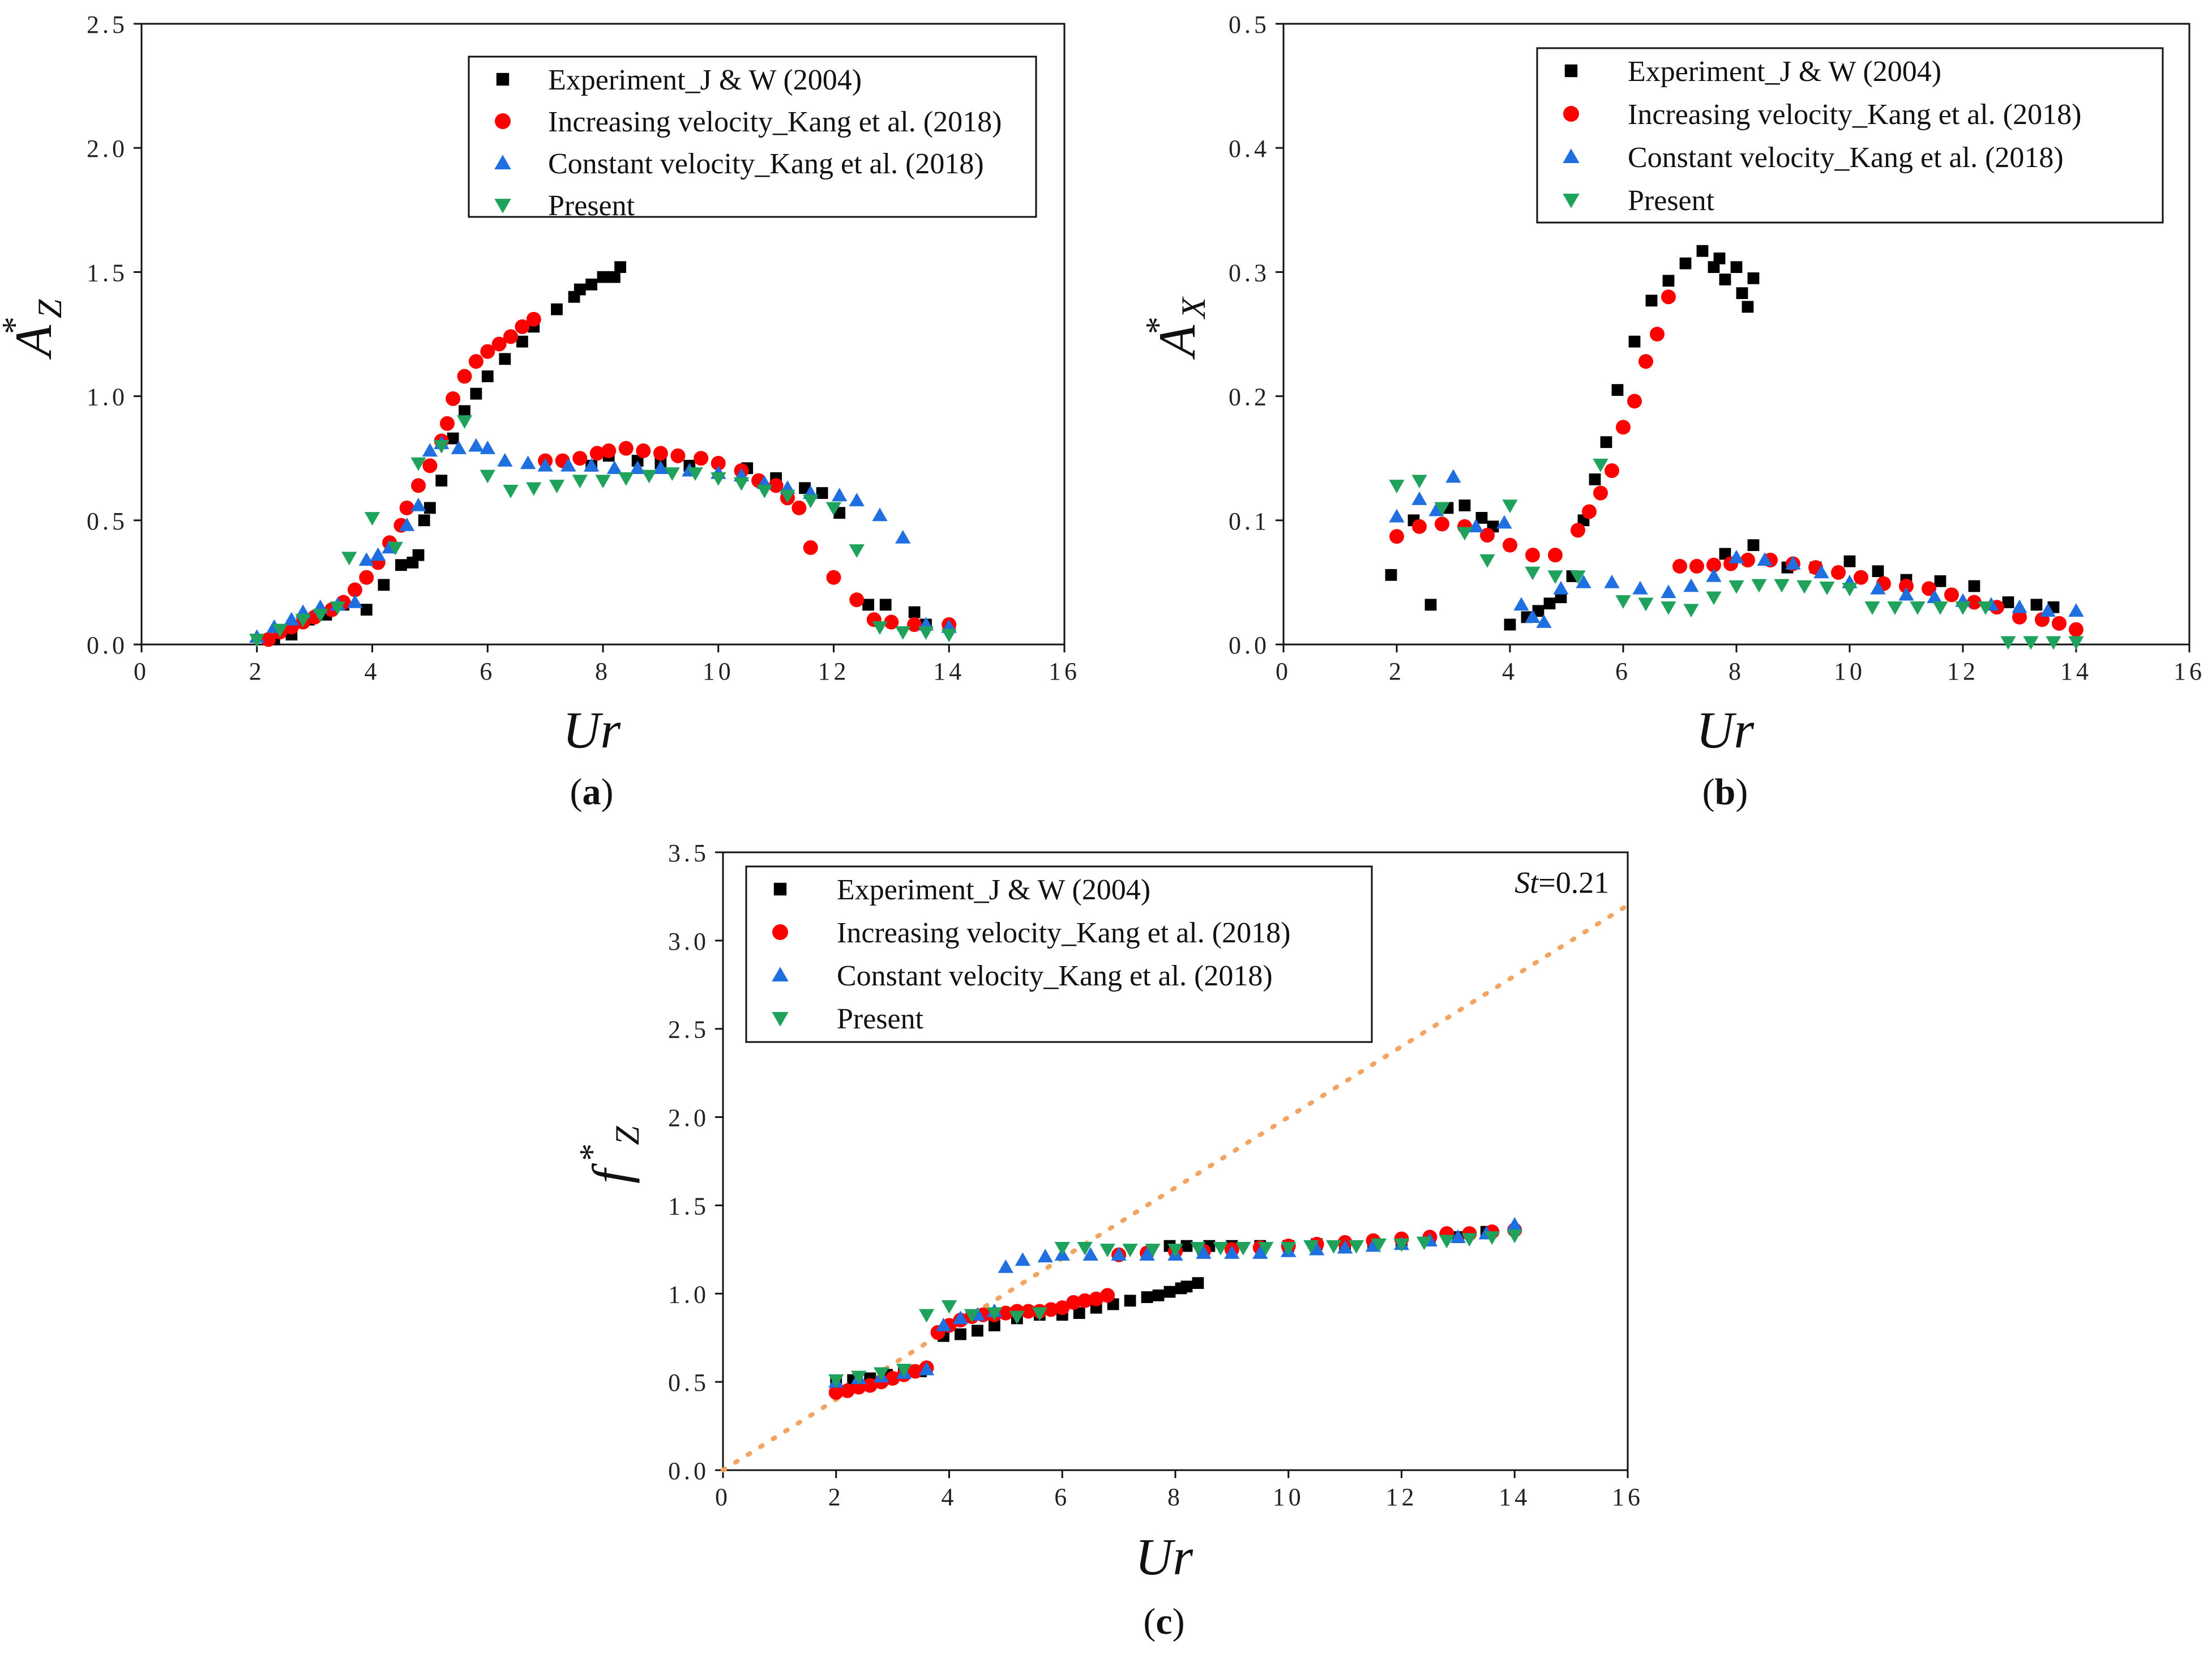 The height and width of the screenshot is (1661, 2212). I want to click on legend-box, so click(752, 137).